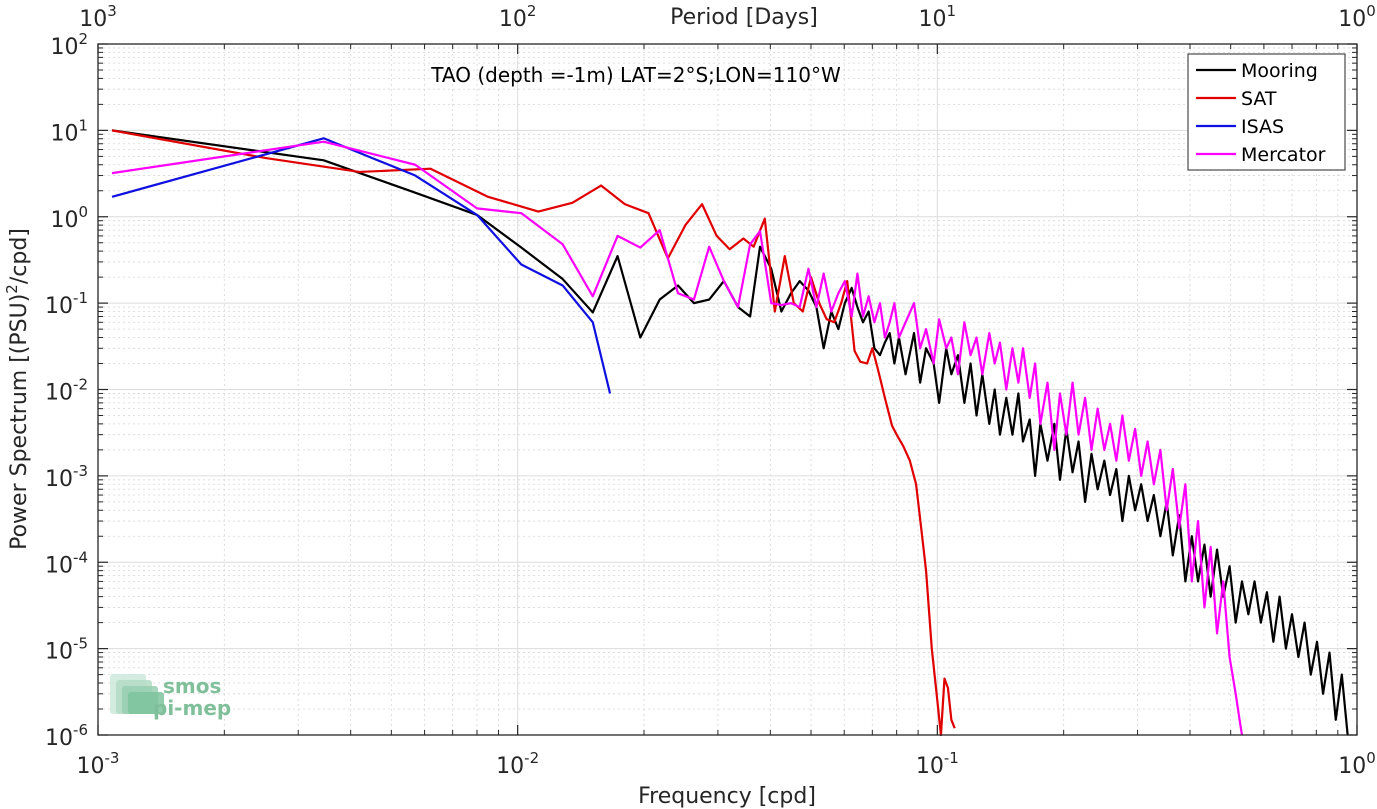 The height and width of the screenshot is (809, 1377). Describe the element at coordinates (938, 17) in the screenshot. I see `tick-label-top: 10¹` at that location.